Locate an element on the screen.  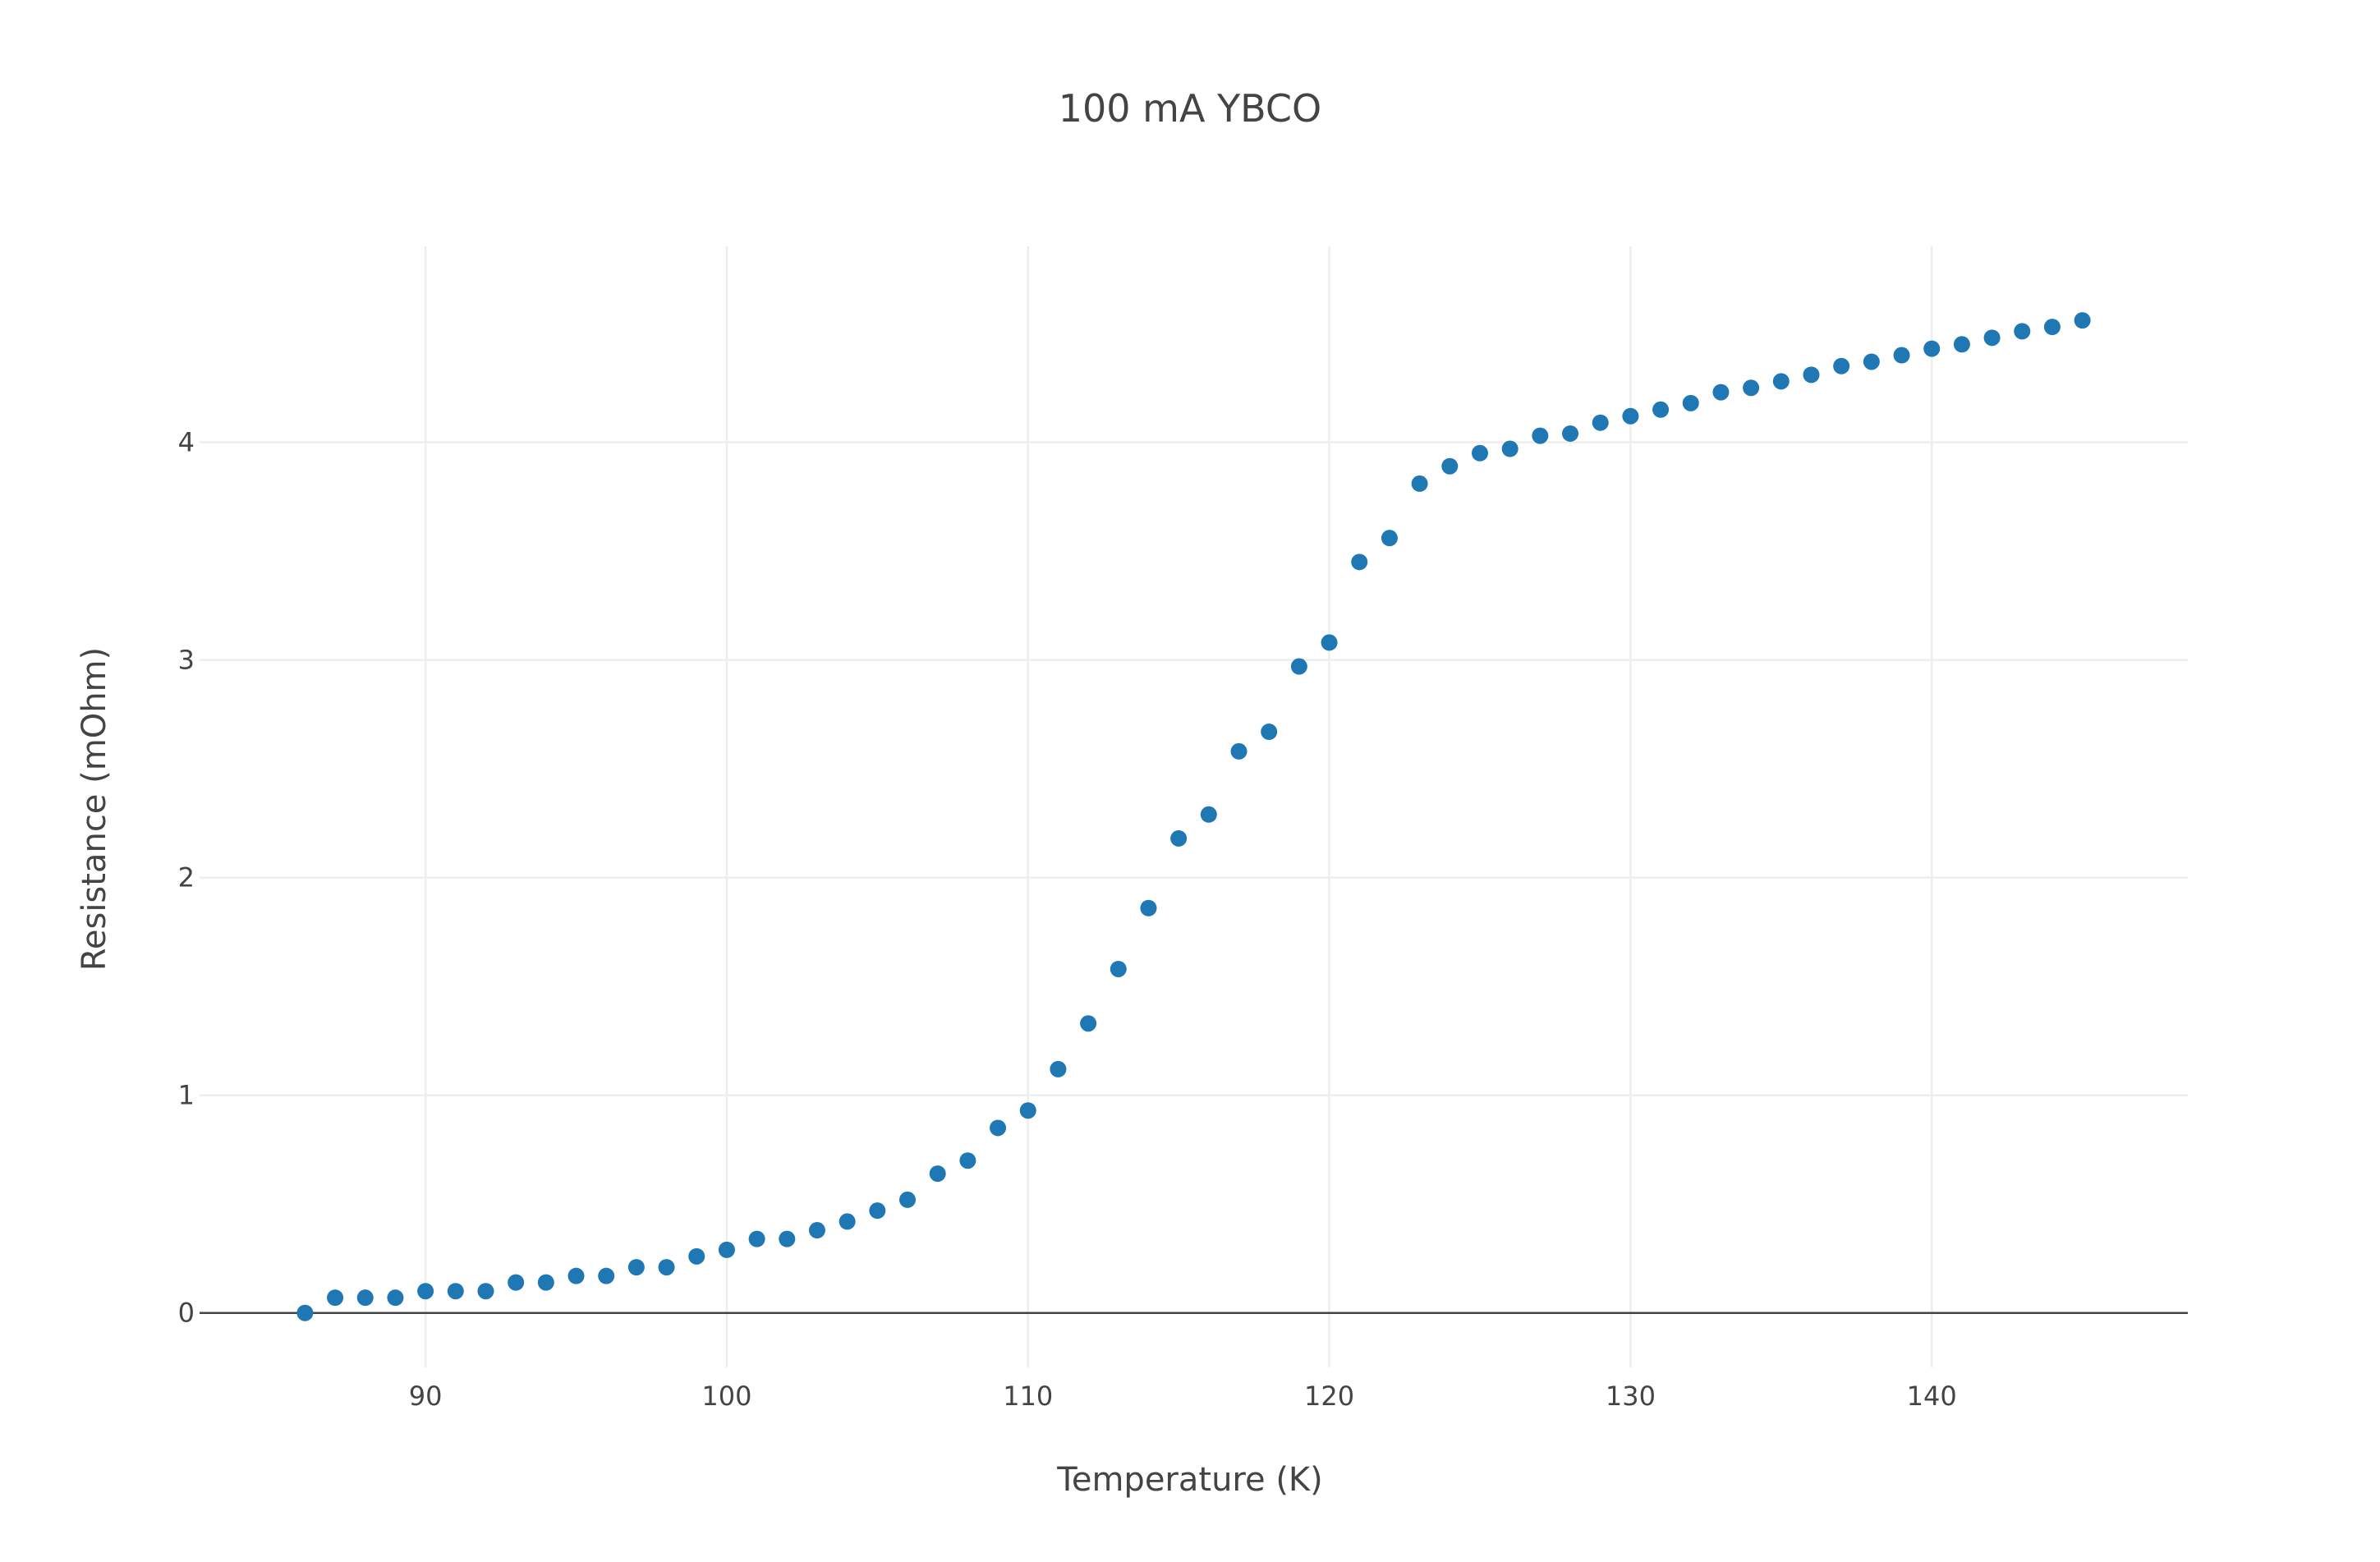
chart-title: 100 mA YBCO is located at coordinates (1190, 108).